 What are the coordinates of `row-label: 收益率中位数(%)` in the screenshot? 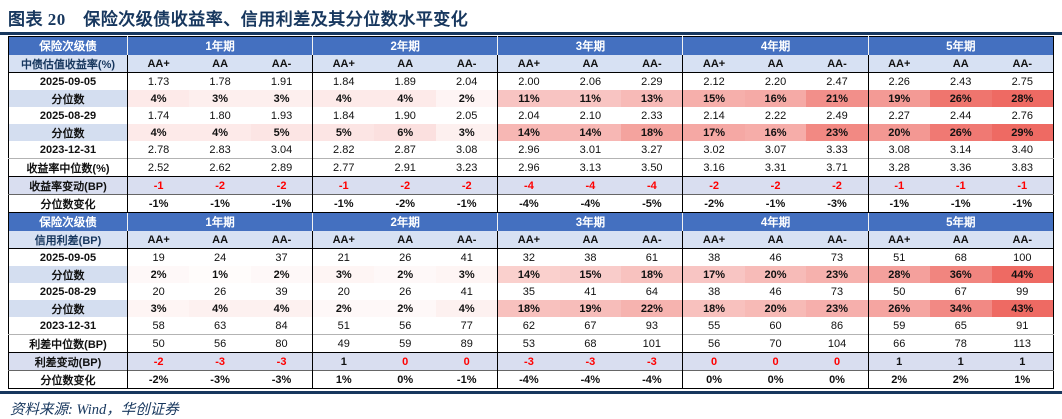 It's located at (68, 167).